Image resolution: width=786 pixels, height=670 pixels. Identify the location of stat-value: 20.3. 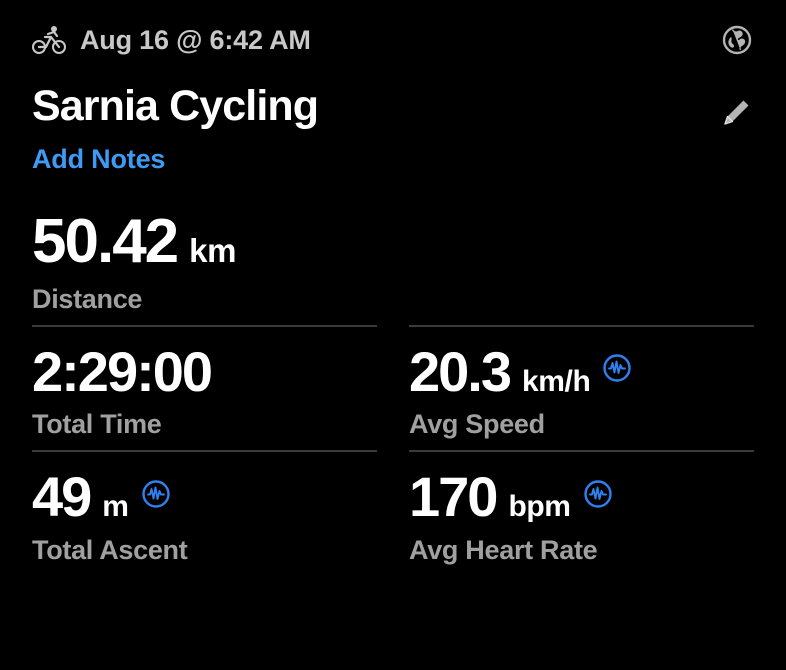
(460, 371).